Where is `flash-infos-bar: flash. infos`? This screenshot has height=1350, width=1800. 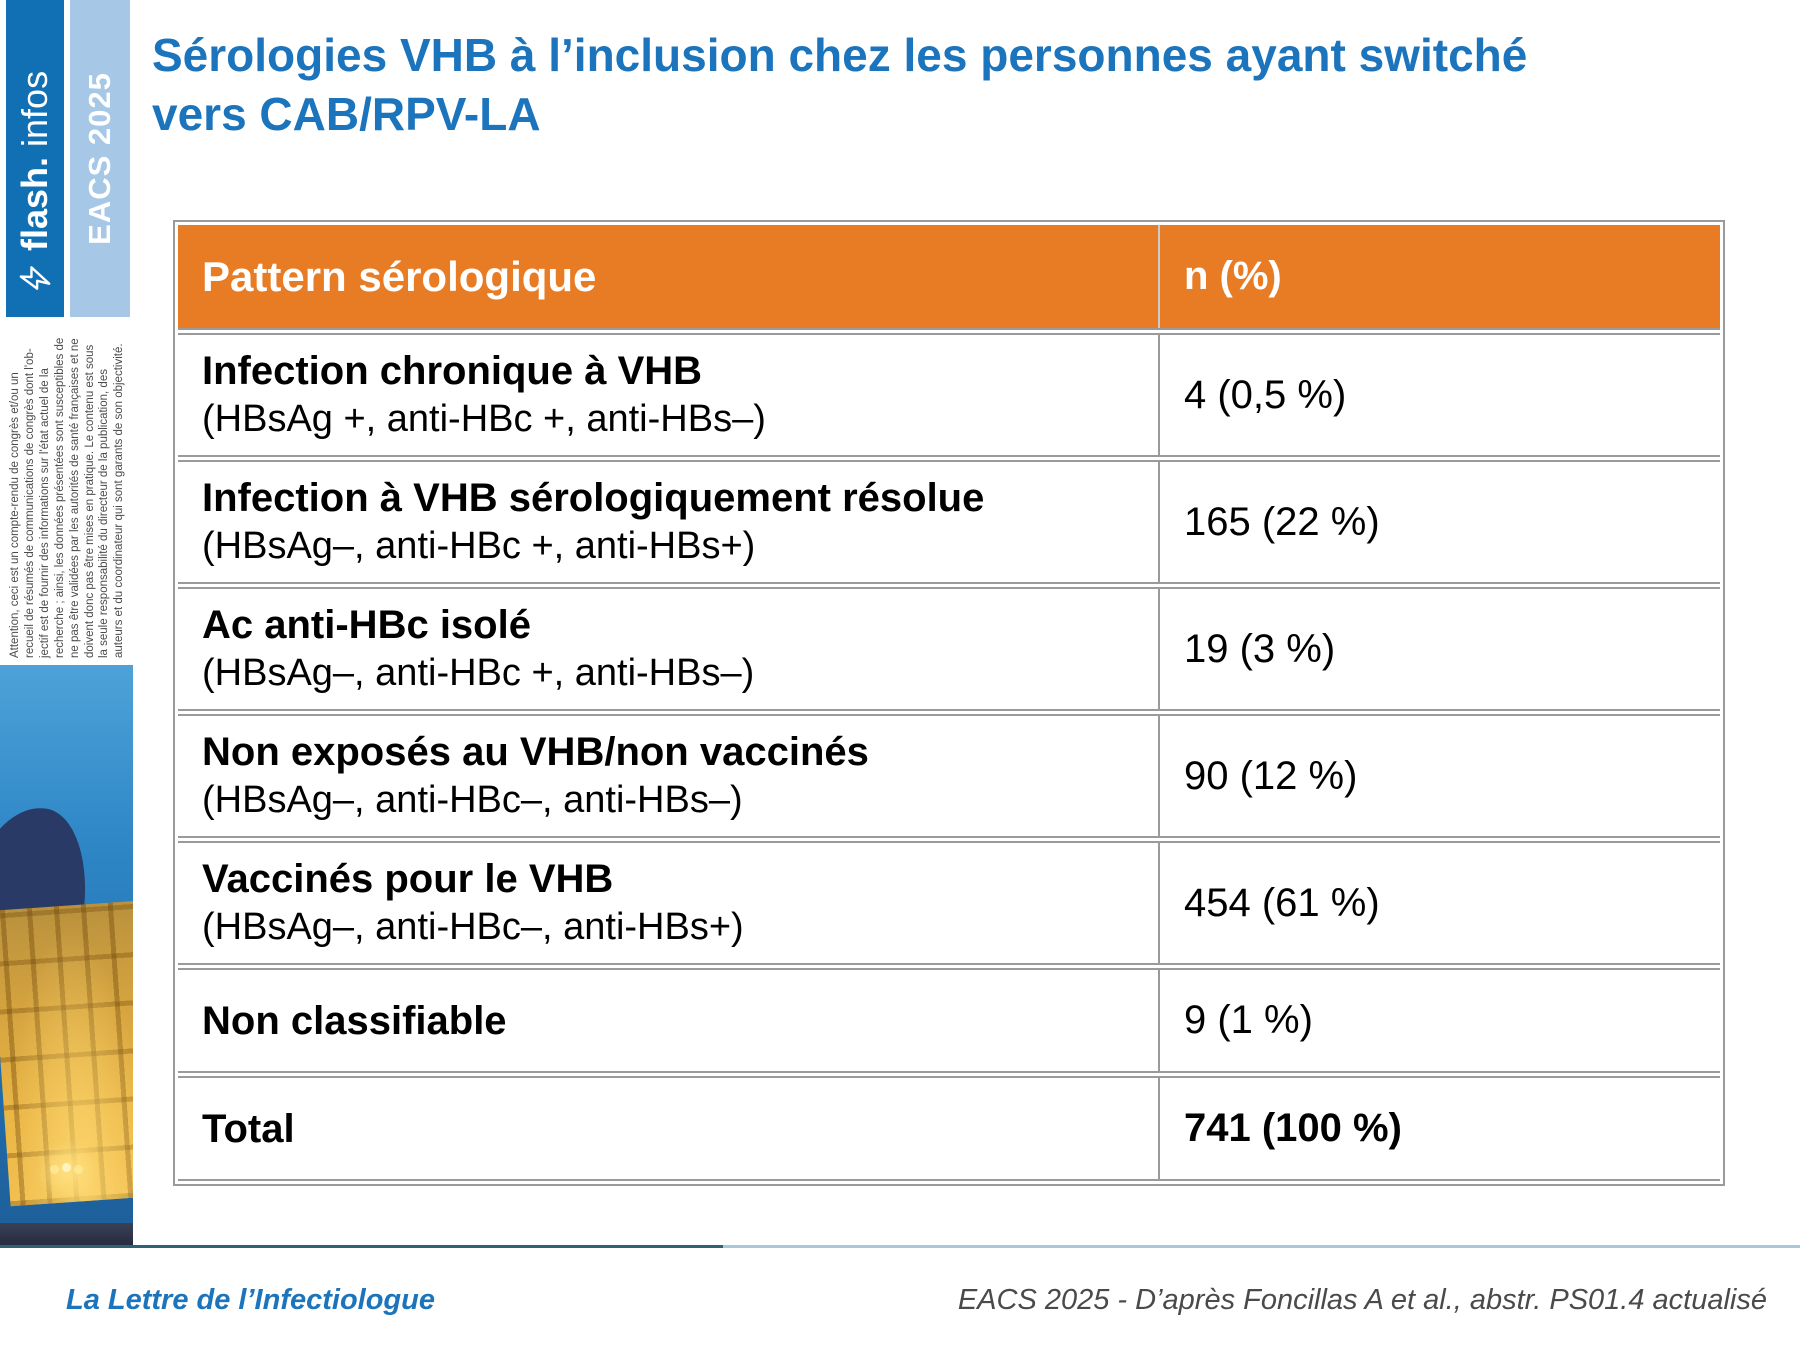
flash-infos-bar: flash. infos is located at coordinates (35, 158).